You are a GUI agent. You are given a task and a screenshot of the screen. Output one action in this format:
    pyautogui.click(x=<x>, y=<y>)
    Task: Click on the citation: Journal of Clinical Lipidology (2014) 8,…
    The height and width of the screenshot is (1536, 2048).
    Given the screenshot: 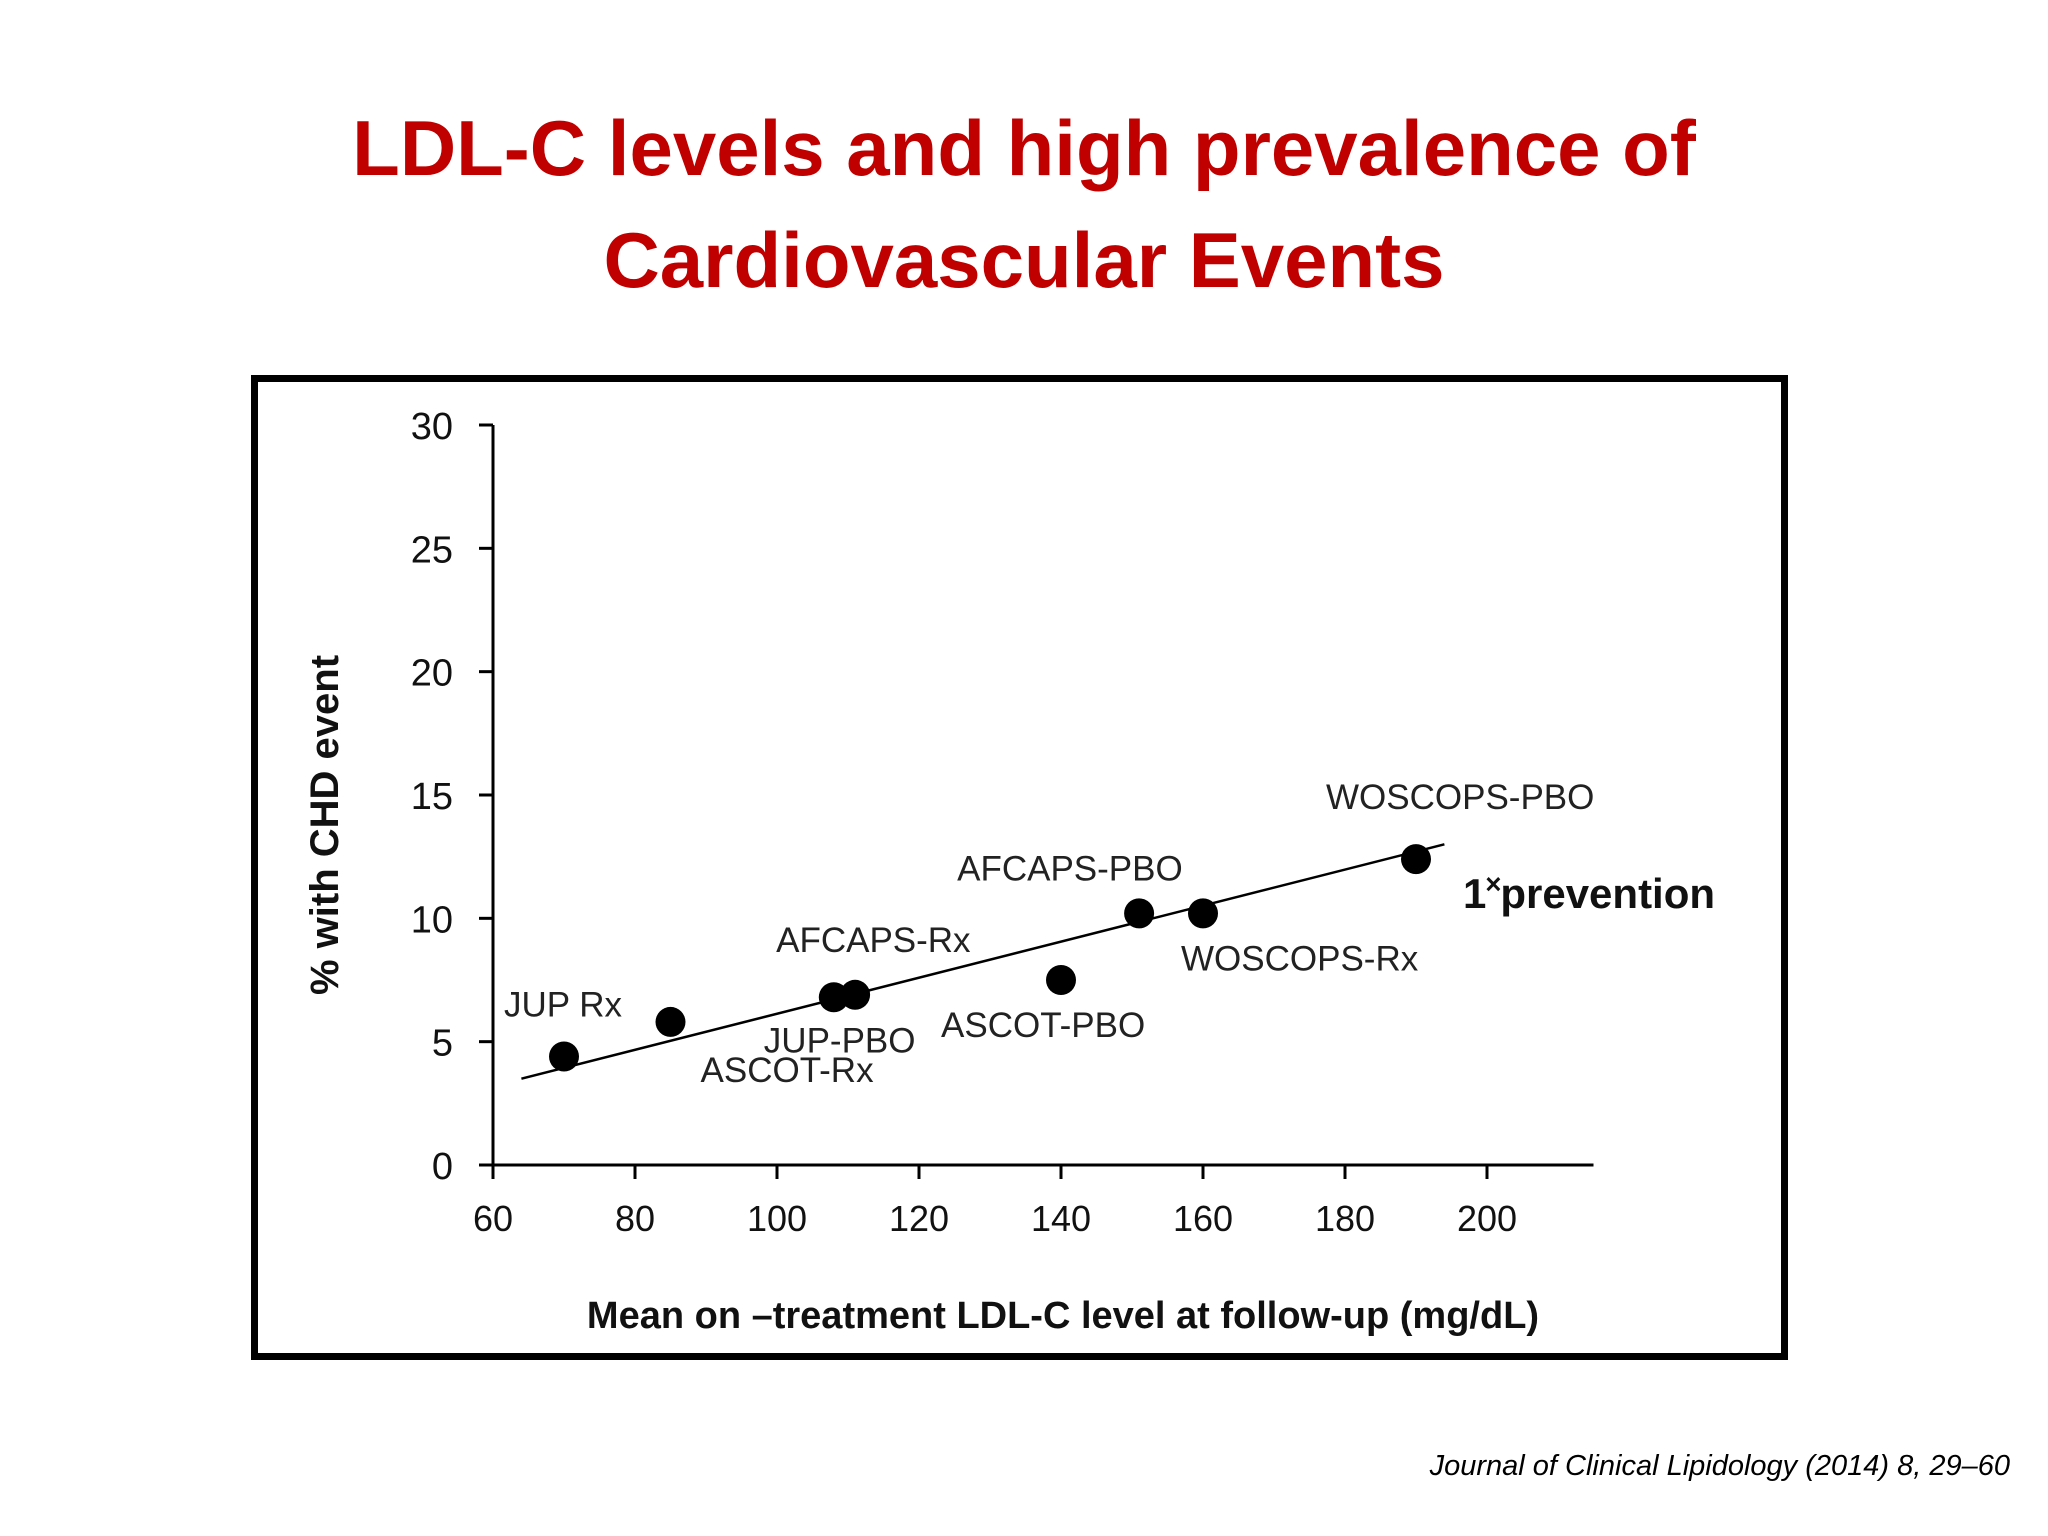 What is the action you would take?
    pyautogui.click(x=1719, y=1466)
    